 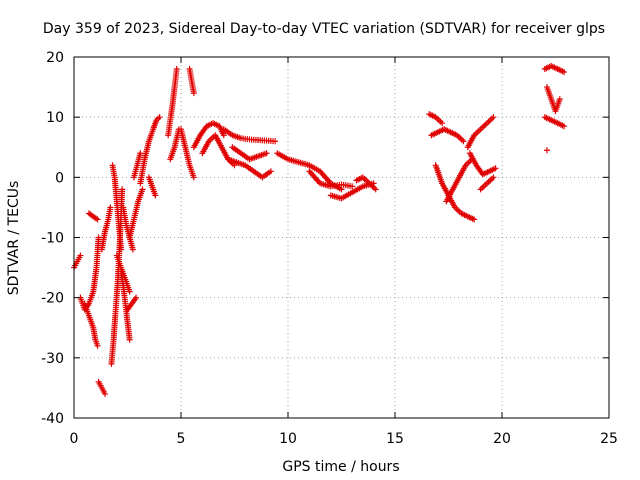 I want to click on y-tick-labels: -40 -30 -20 -10 0 10 20, so click(x=52, y=238).